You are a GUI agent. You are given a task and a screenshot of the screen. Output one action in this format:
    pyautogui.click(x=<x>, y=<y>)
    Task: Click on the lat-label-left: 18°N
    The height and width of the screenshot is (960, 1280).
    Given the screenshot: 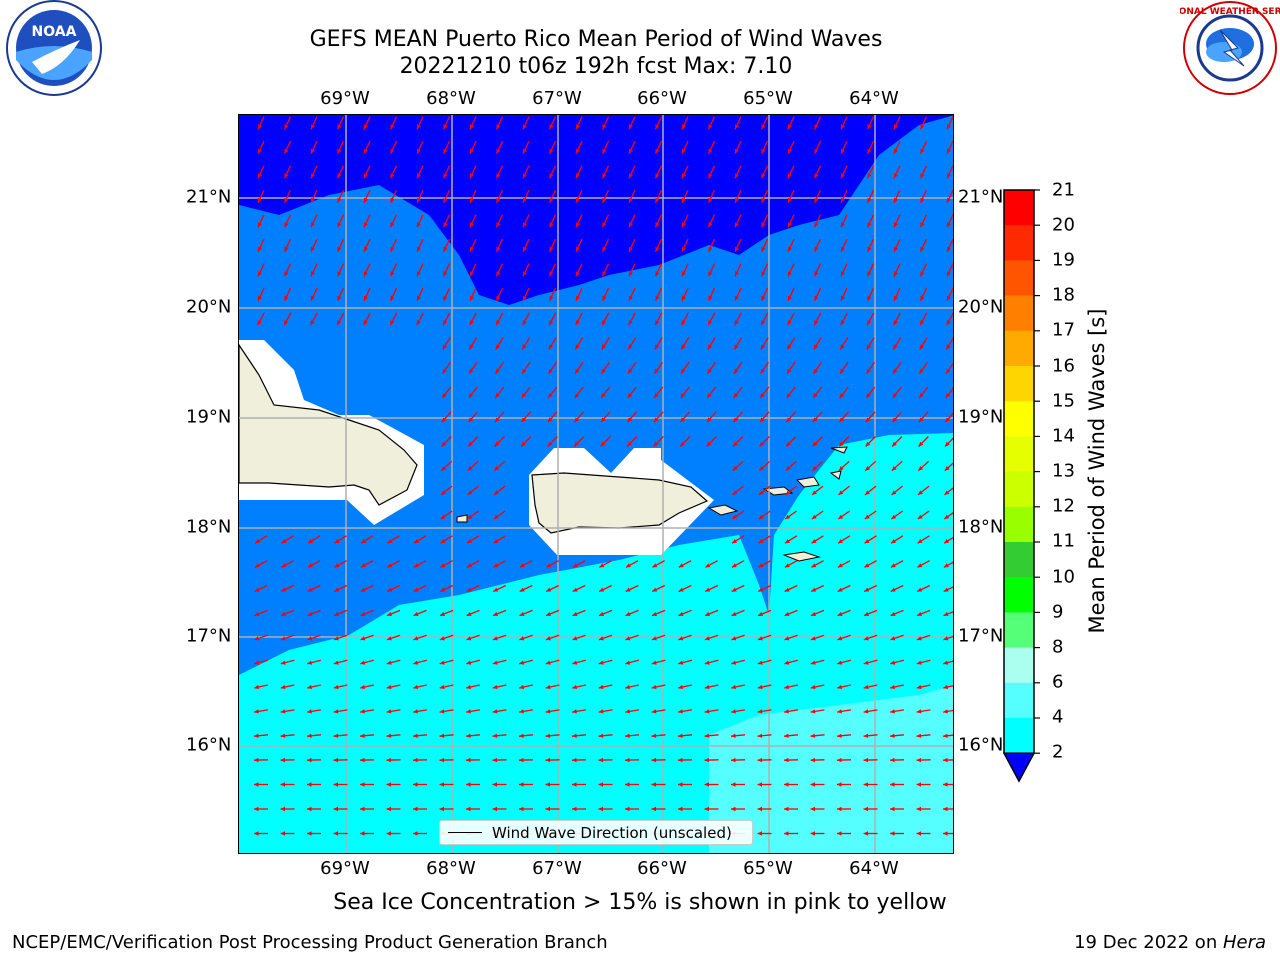 What is the action you would take?
    pyautogui.click(x=209, y=527)
    